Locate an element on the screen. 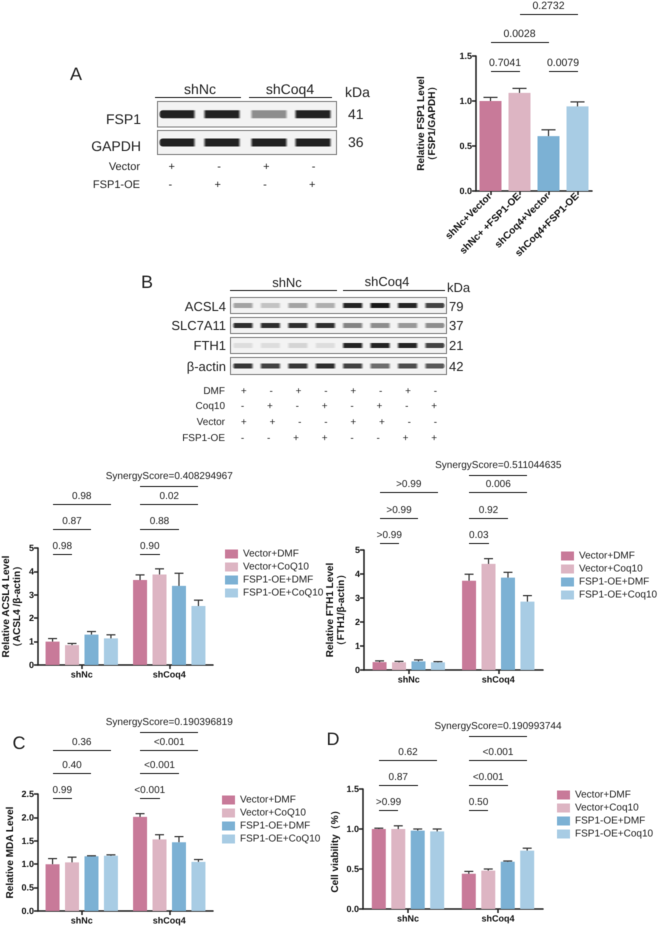  text: 0.006 is located at coordinates (498, 484).